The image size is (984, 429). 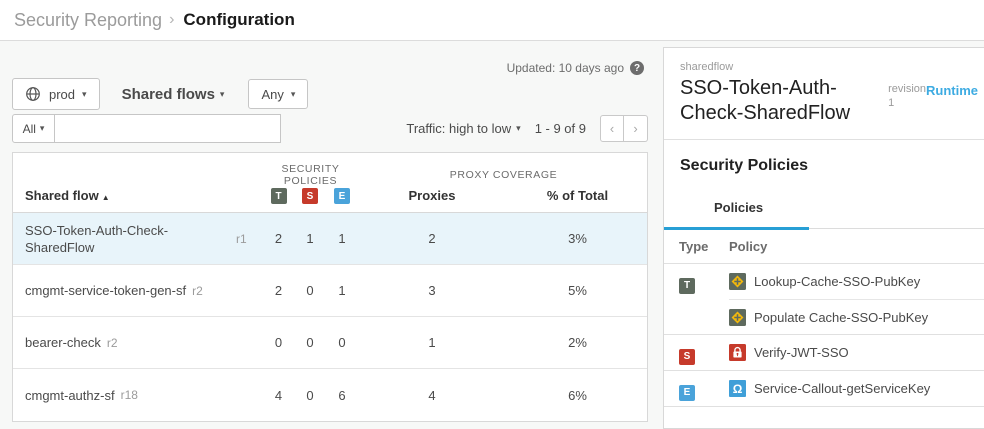 I want to click on policy-table-header: Type Policy, so click(x=824, y=246).